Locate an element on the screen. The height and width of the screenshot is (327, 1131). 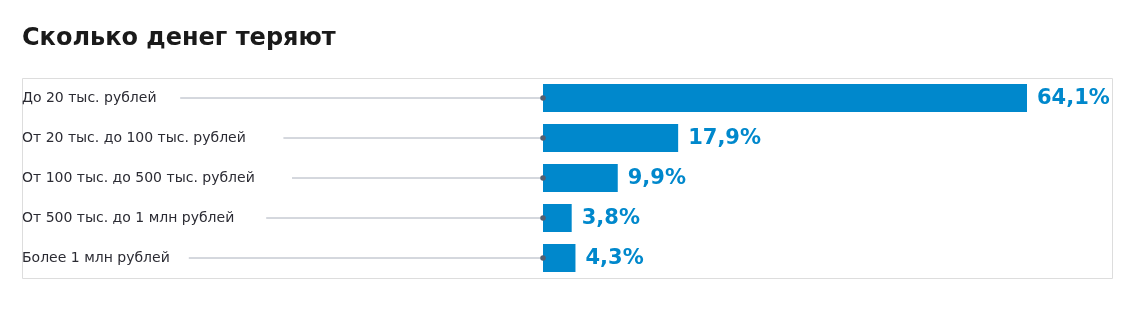
data-label: 4,3% is located at coordinates (614, 257).